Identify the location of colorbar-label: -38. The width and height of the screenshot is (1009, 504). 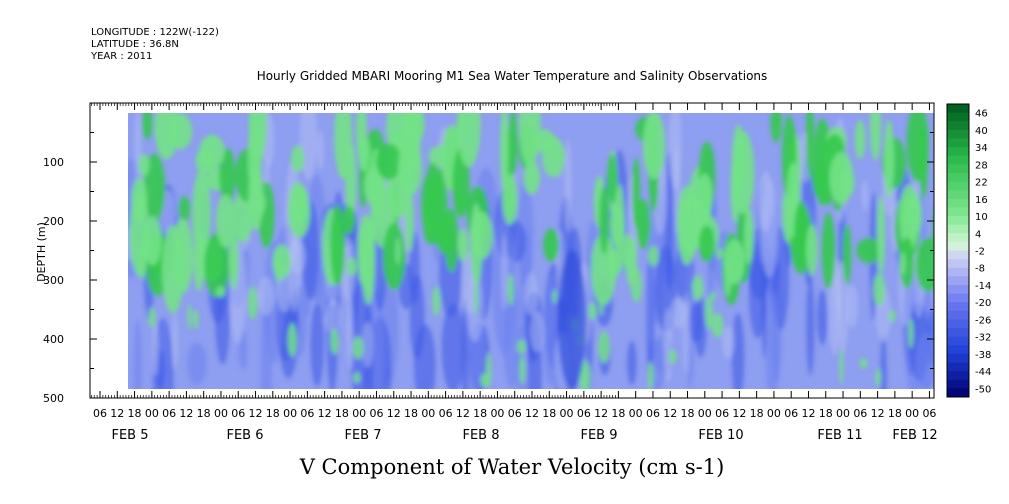
(983, 355).